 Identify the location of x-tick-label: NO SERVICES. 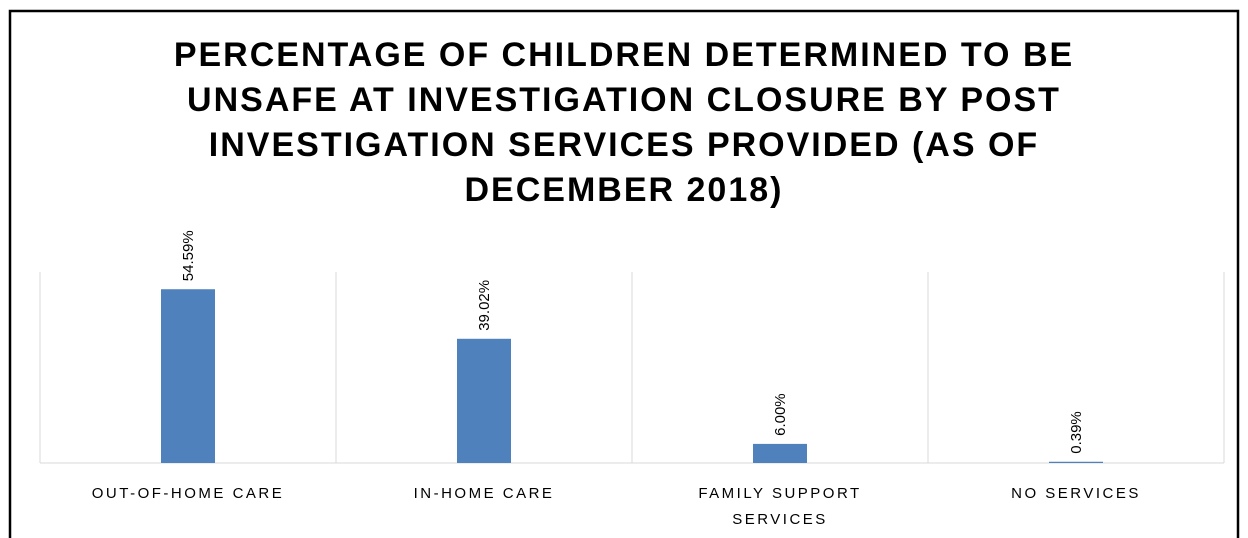
(1076, 493).